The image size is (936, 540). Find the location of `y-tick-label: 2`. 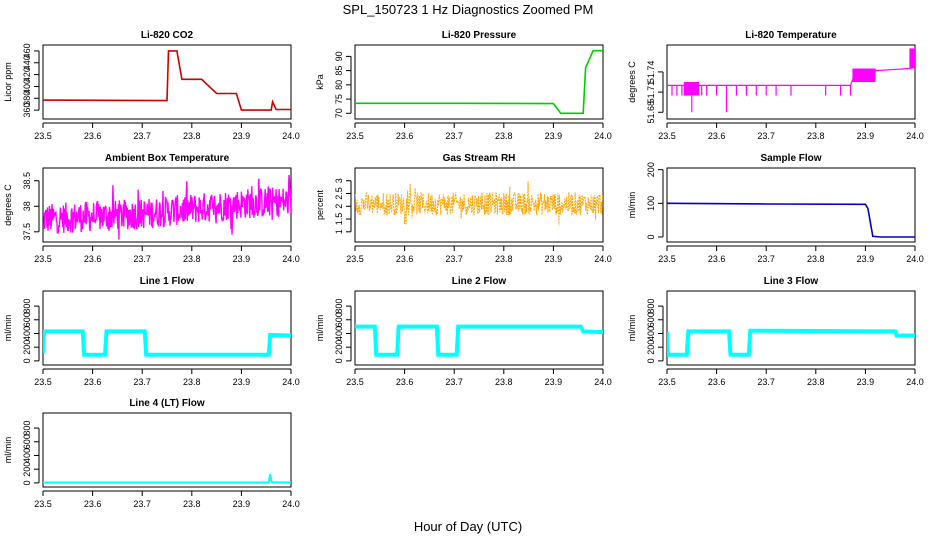

y-tick-label: 2 is located at coordinates (339, 206).